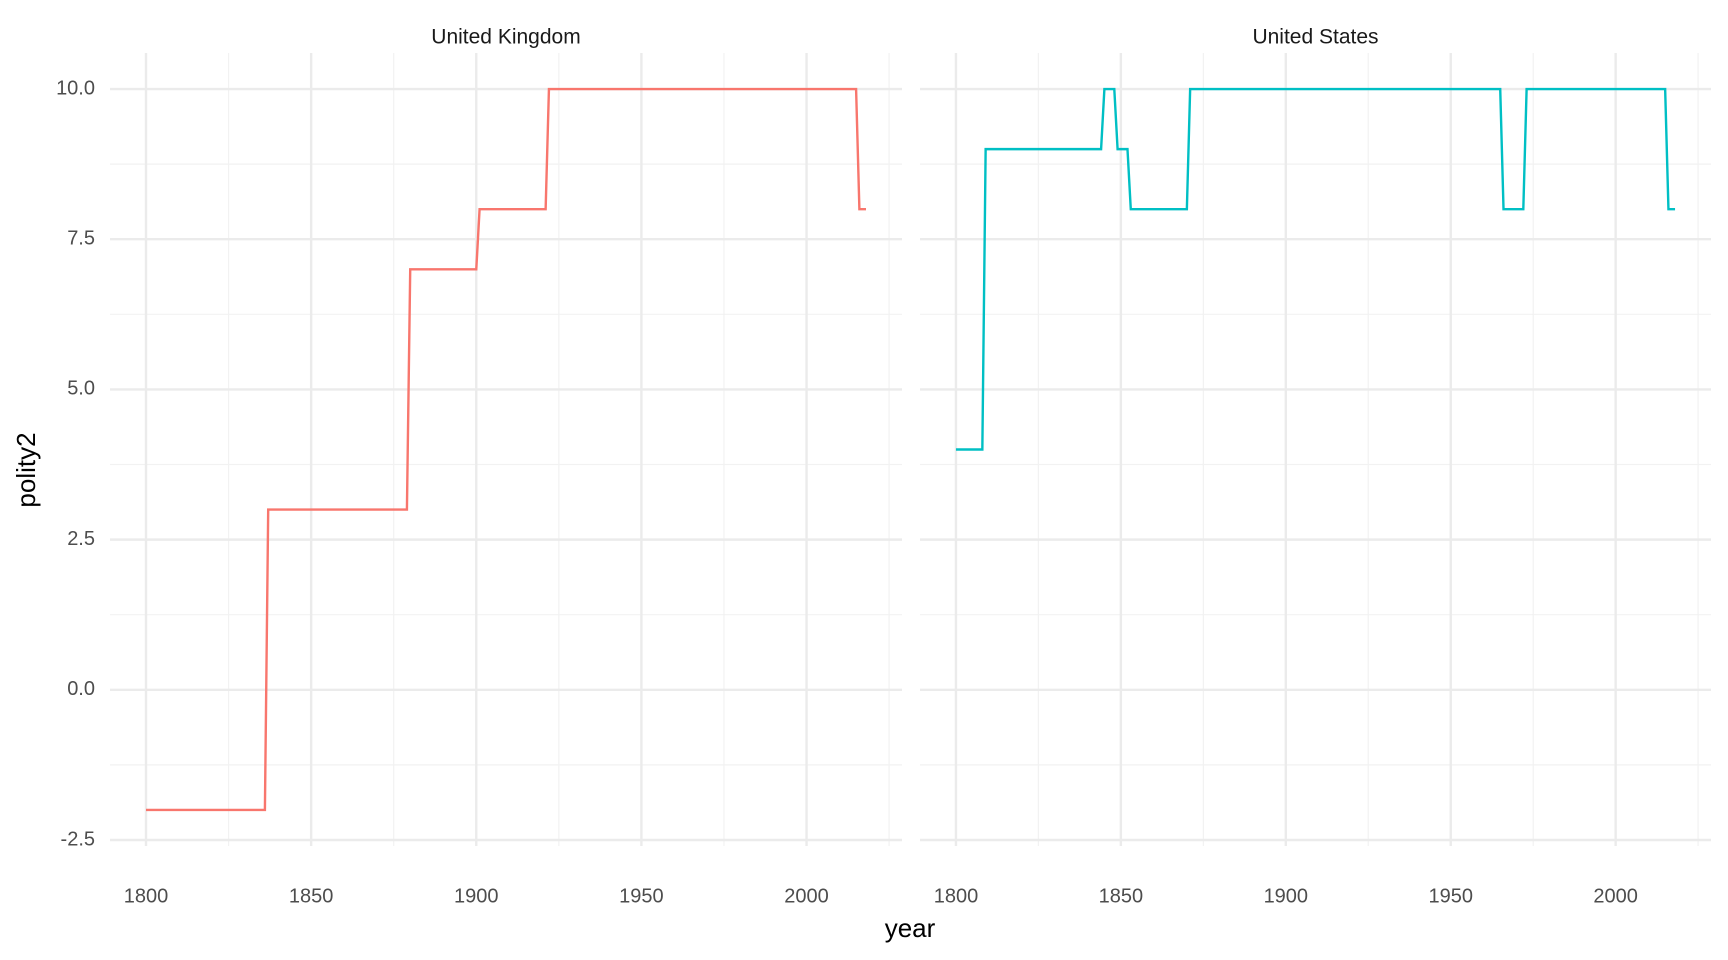 The width and height of the screenshot is (1728, 960). Describe the element at coordinates (505, 37) in the screenshot. I see `facet-title: United Kingdom` at that location.